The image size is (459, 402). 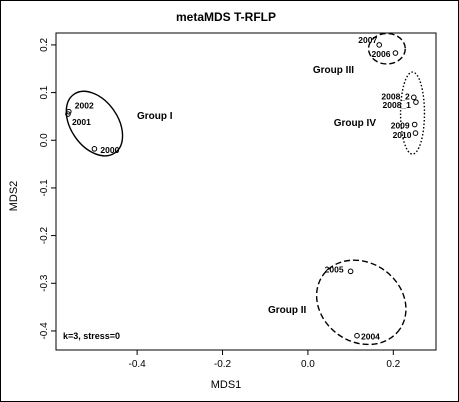 What do you see at coordinates (414, 124) in the screenshot?
I see `sample-point-2009` at bounding box center [414, 124].